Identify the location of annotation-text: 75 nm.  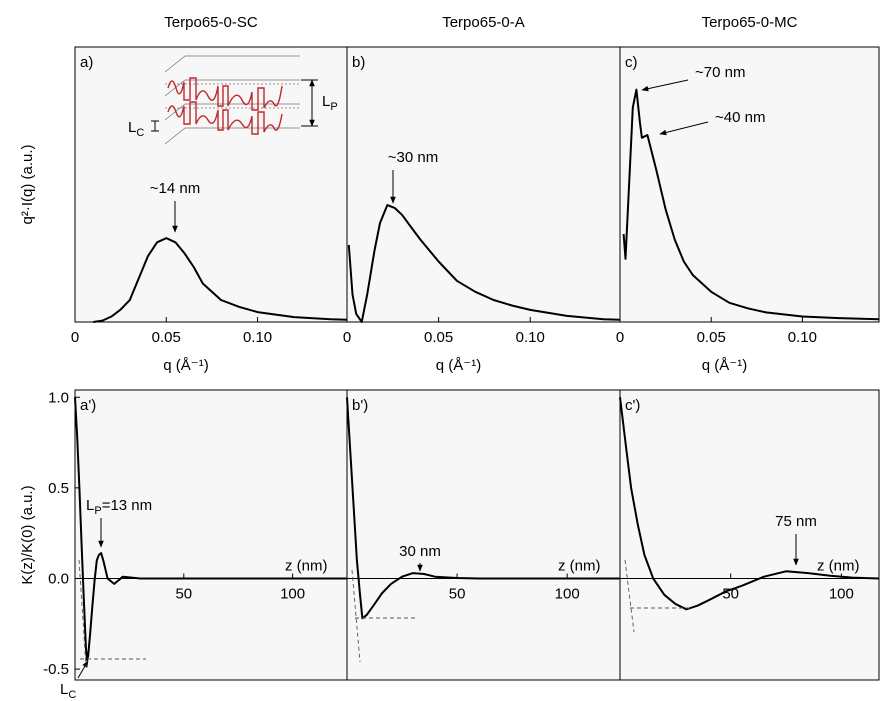
(796, 521).